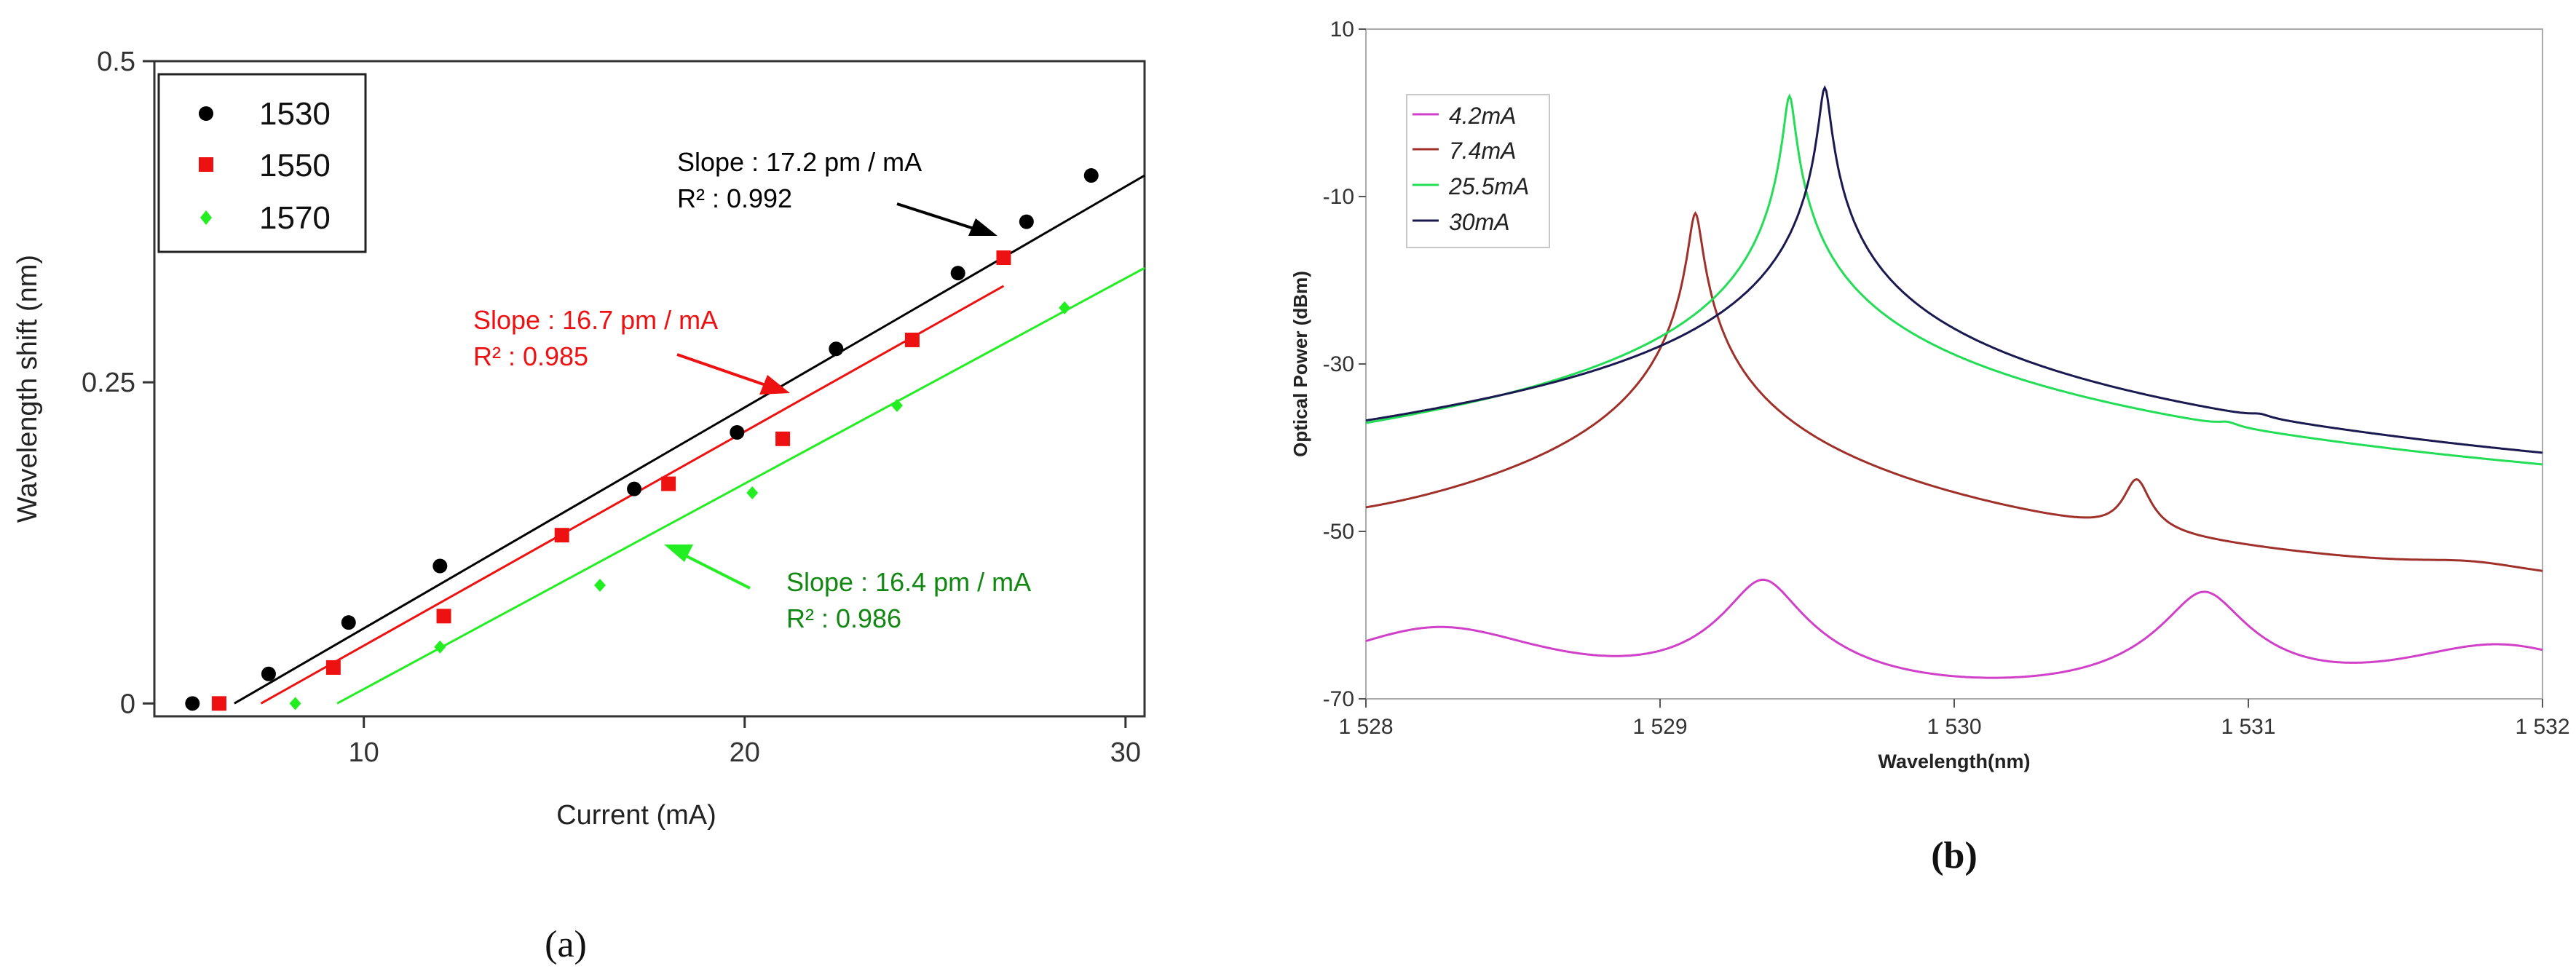 This screenshot has width=2576, height=974. Describe the element at coordinates (295, 218) in the screenshot. I see `legend-label-1570: 1570` at that location.